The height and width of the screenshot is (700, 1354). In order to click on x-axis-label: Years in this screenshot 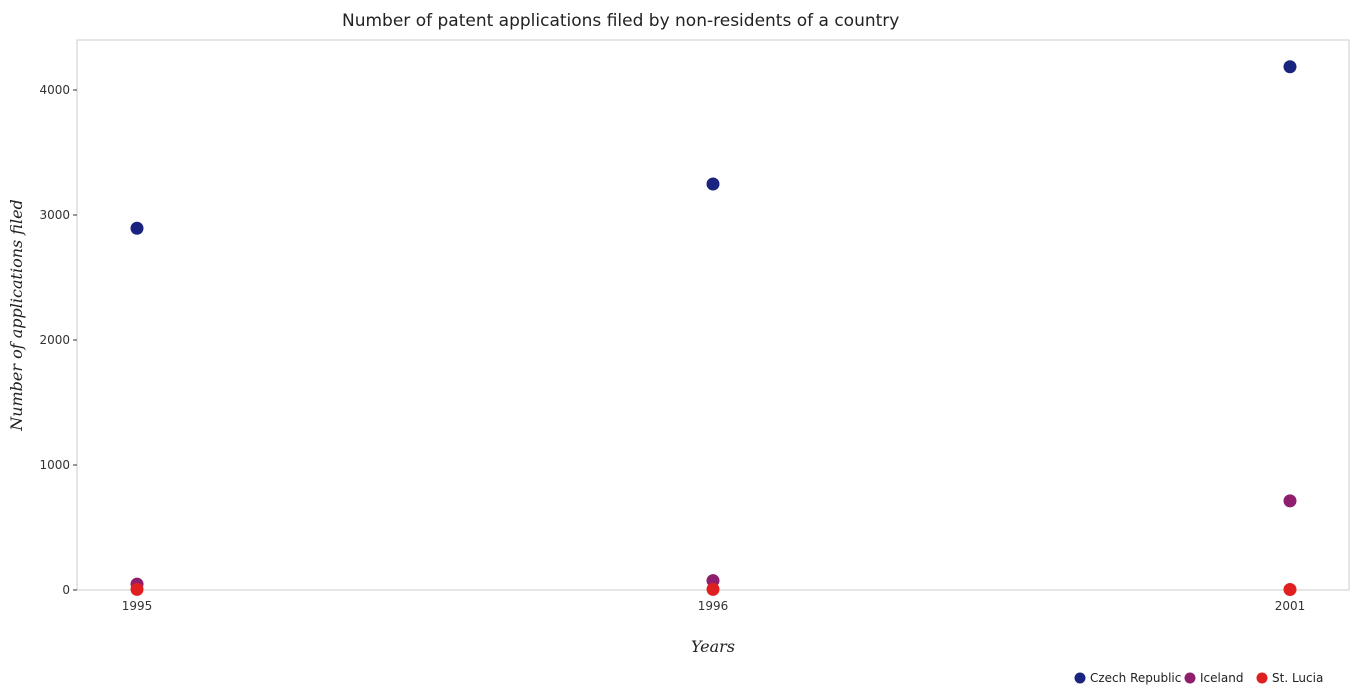, I will do `click(713, 646)`.